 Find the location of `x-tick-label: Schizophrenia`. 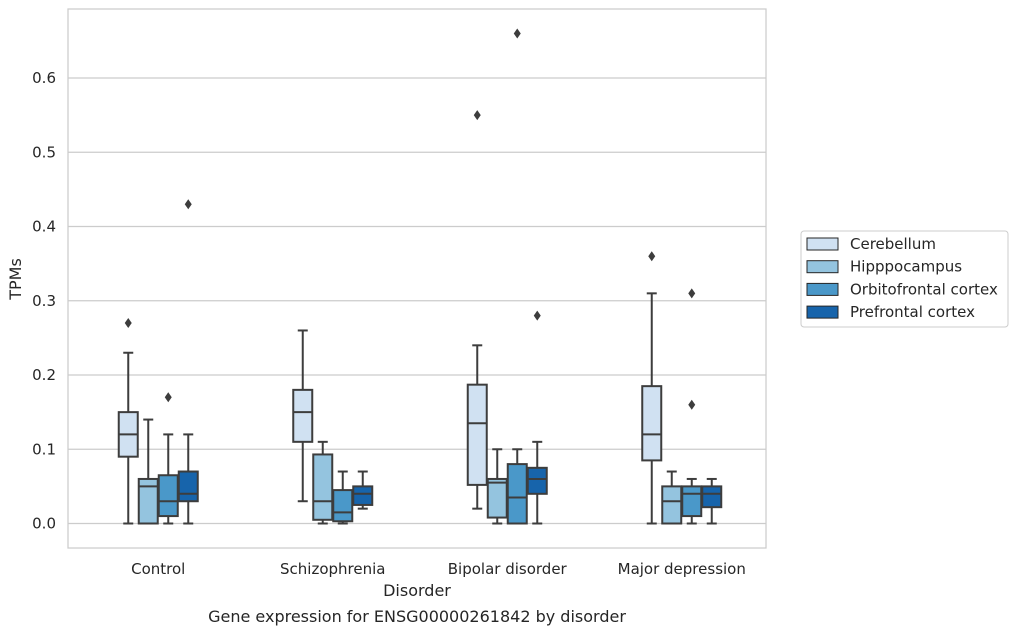

x-tick-label: Schizophrenia is located at coordinates (332, 569).